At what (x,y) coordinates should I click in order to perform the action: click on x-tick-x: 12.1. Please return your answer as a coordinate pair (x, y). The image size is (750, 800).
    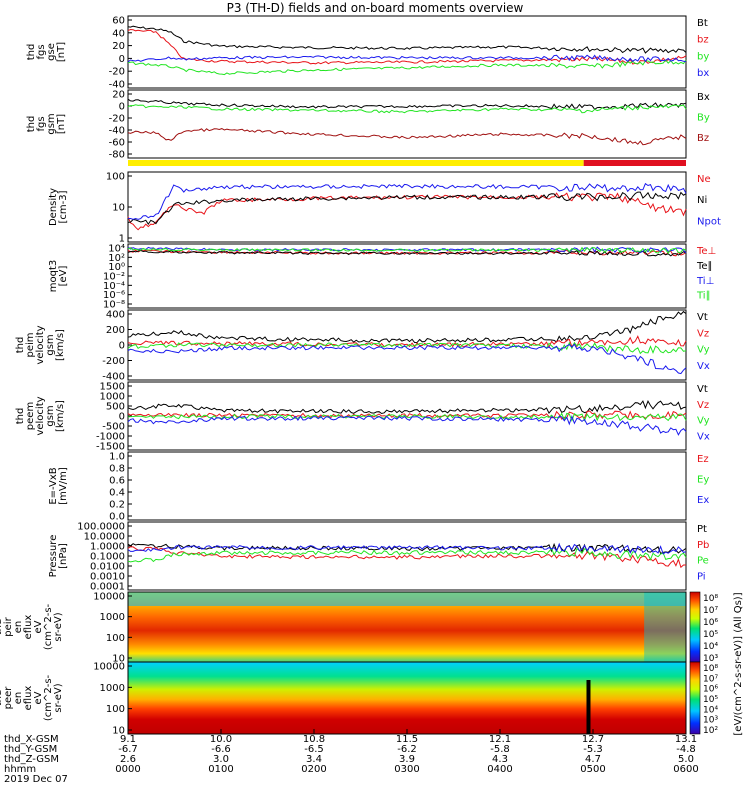
    Looking at the image, I should click on (500, 739).